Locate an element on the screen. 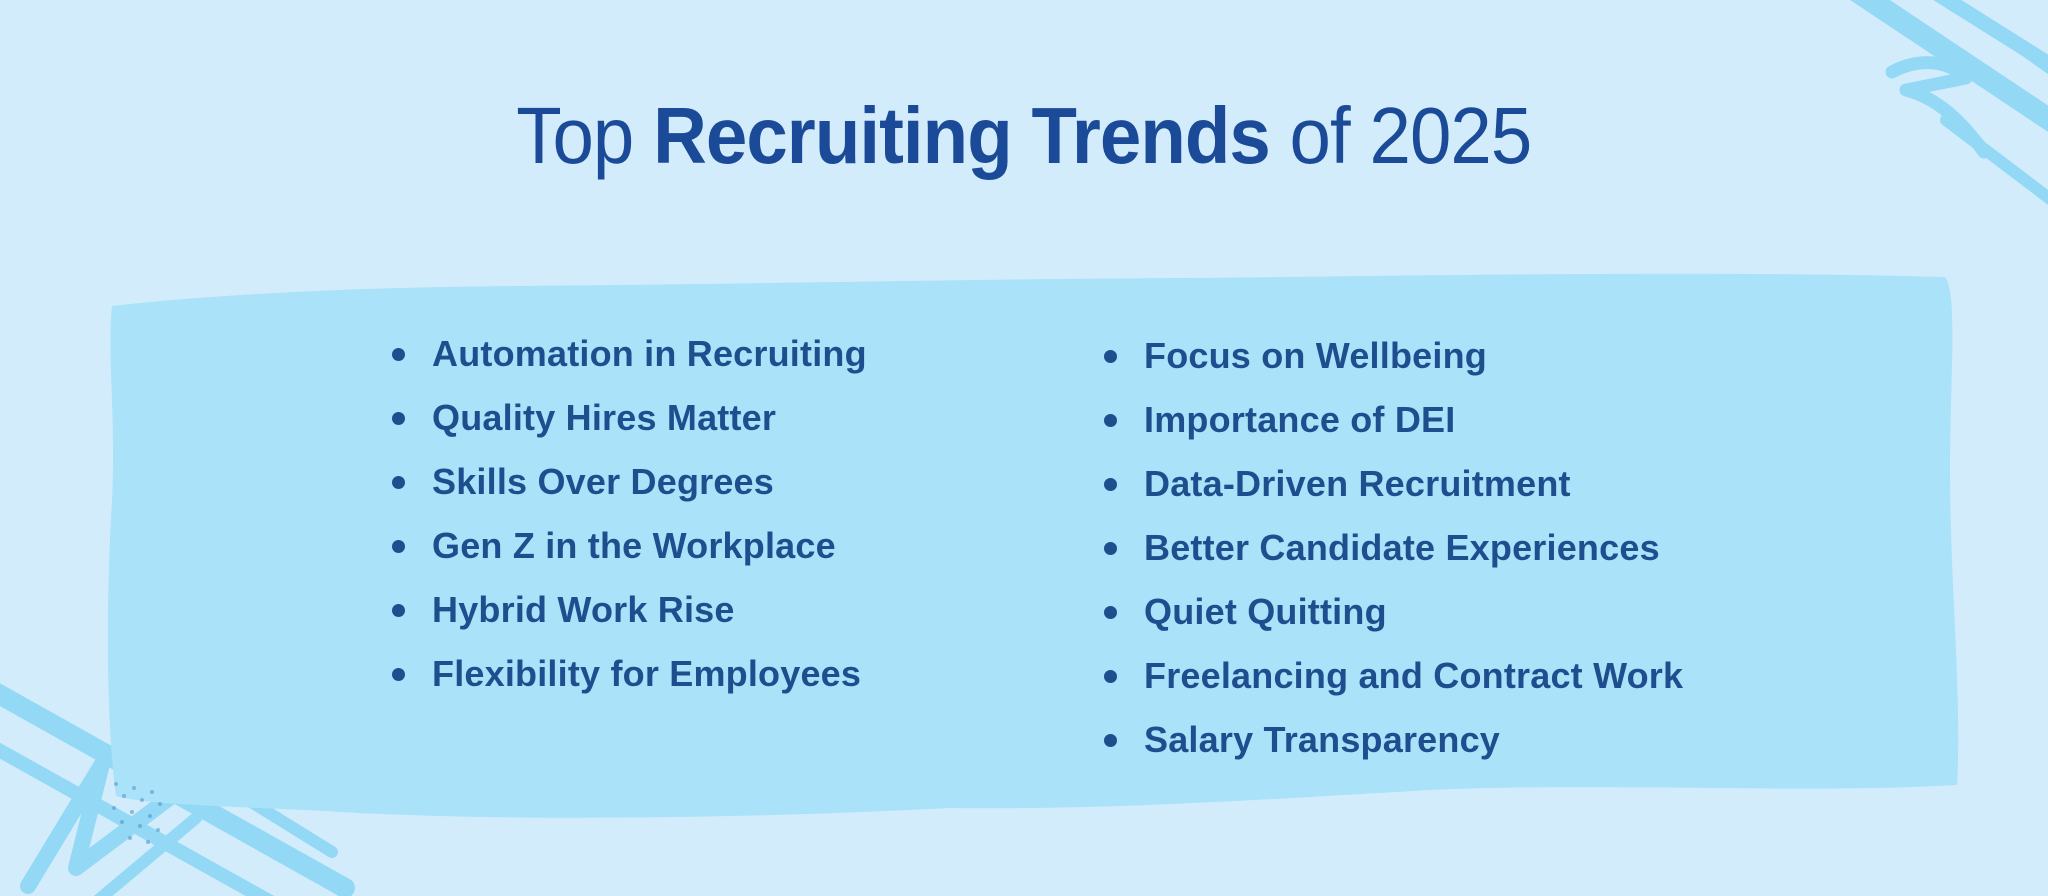  page-title-text: Top Recruiting Trends of 2025 is located at coordinates (1024, 136).